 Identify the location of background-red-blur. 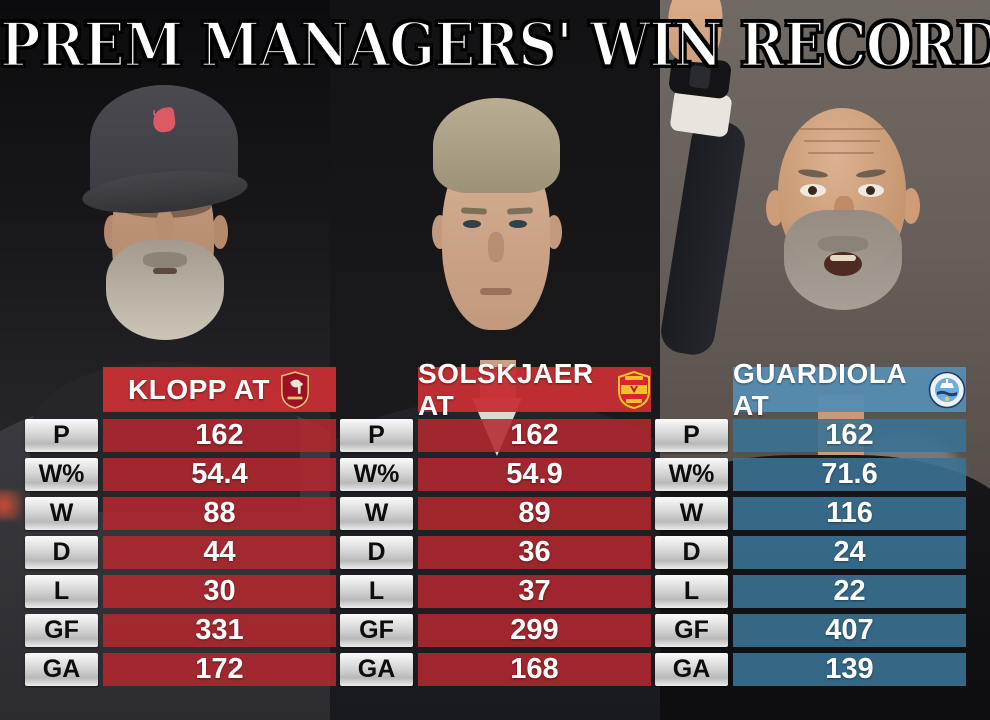
(11, 505).